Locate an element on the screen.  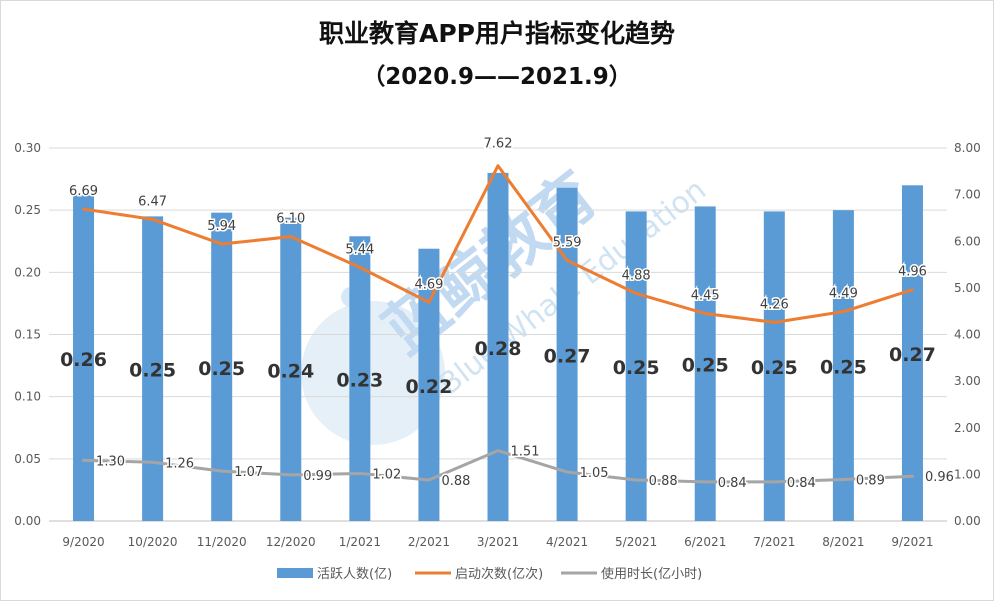
usage-data-label: 1.02 is located at coordinates (386, 474).